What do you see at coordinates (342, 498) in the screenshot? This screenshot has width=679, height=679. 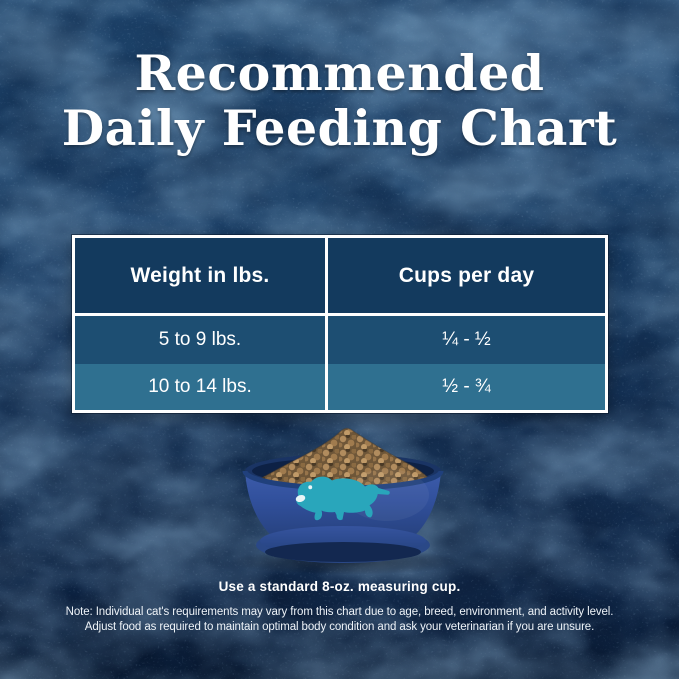 I see `buffalo-logo-icon` at bounding box center [342, 498].